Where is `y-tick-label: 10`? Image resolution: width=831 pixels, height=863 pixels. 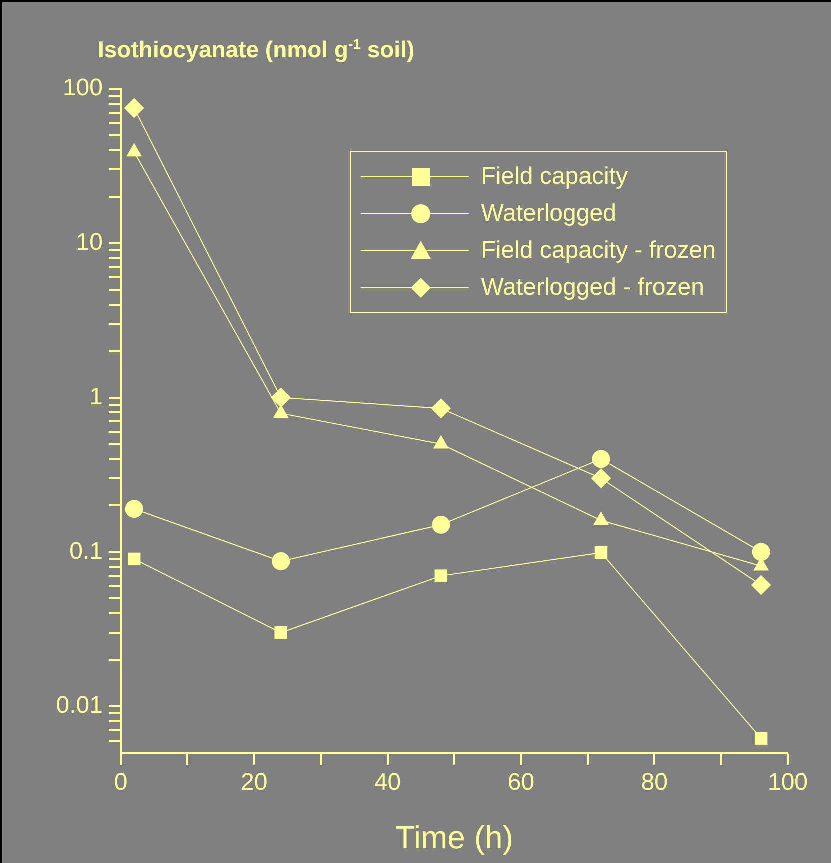
y-tick-label: 10 is located at coordinates (89, 242).